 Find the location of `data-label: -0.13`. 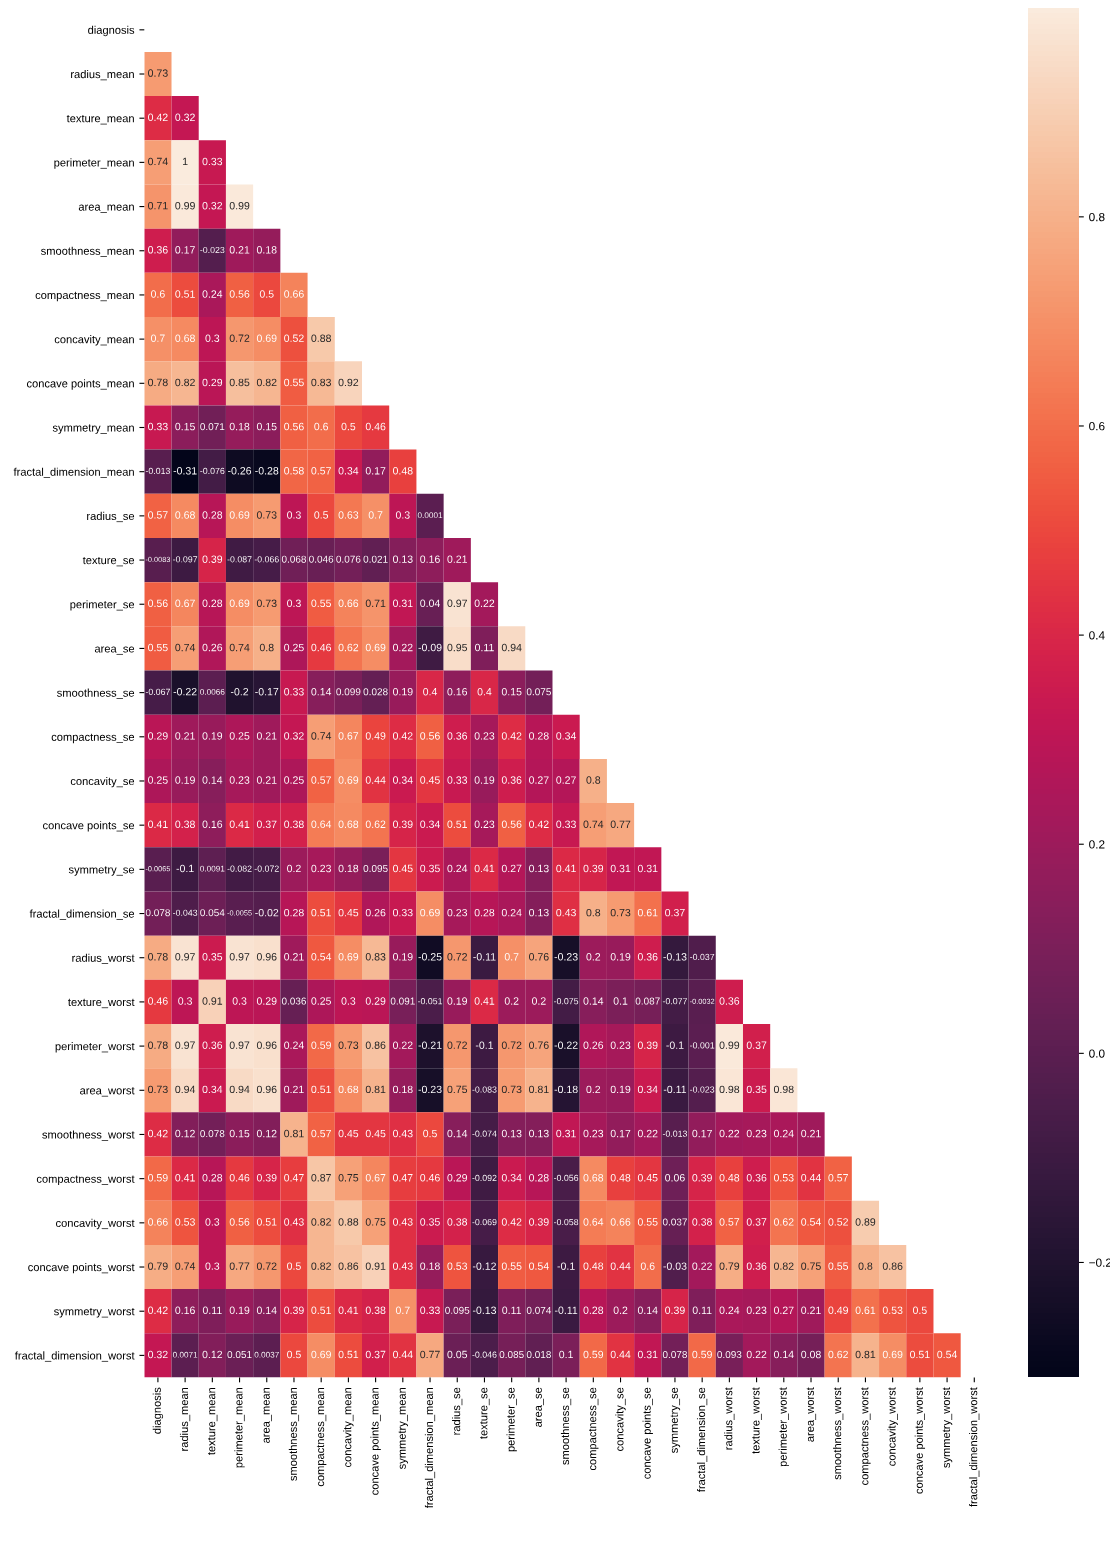

data-label: -0.13 is located at coordinates (484, 1310).